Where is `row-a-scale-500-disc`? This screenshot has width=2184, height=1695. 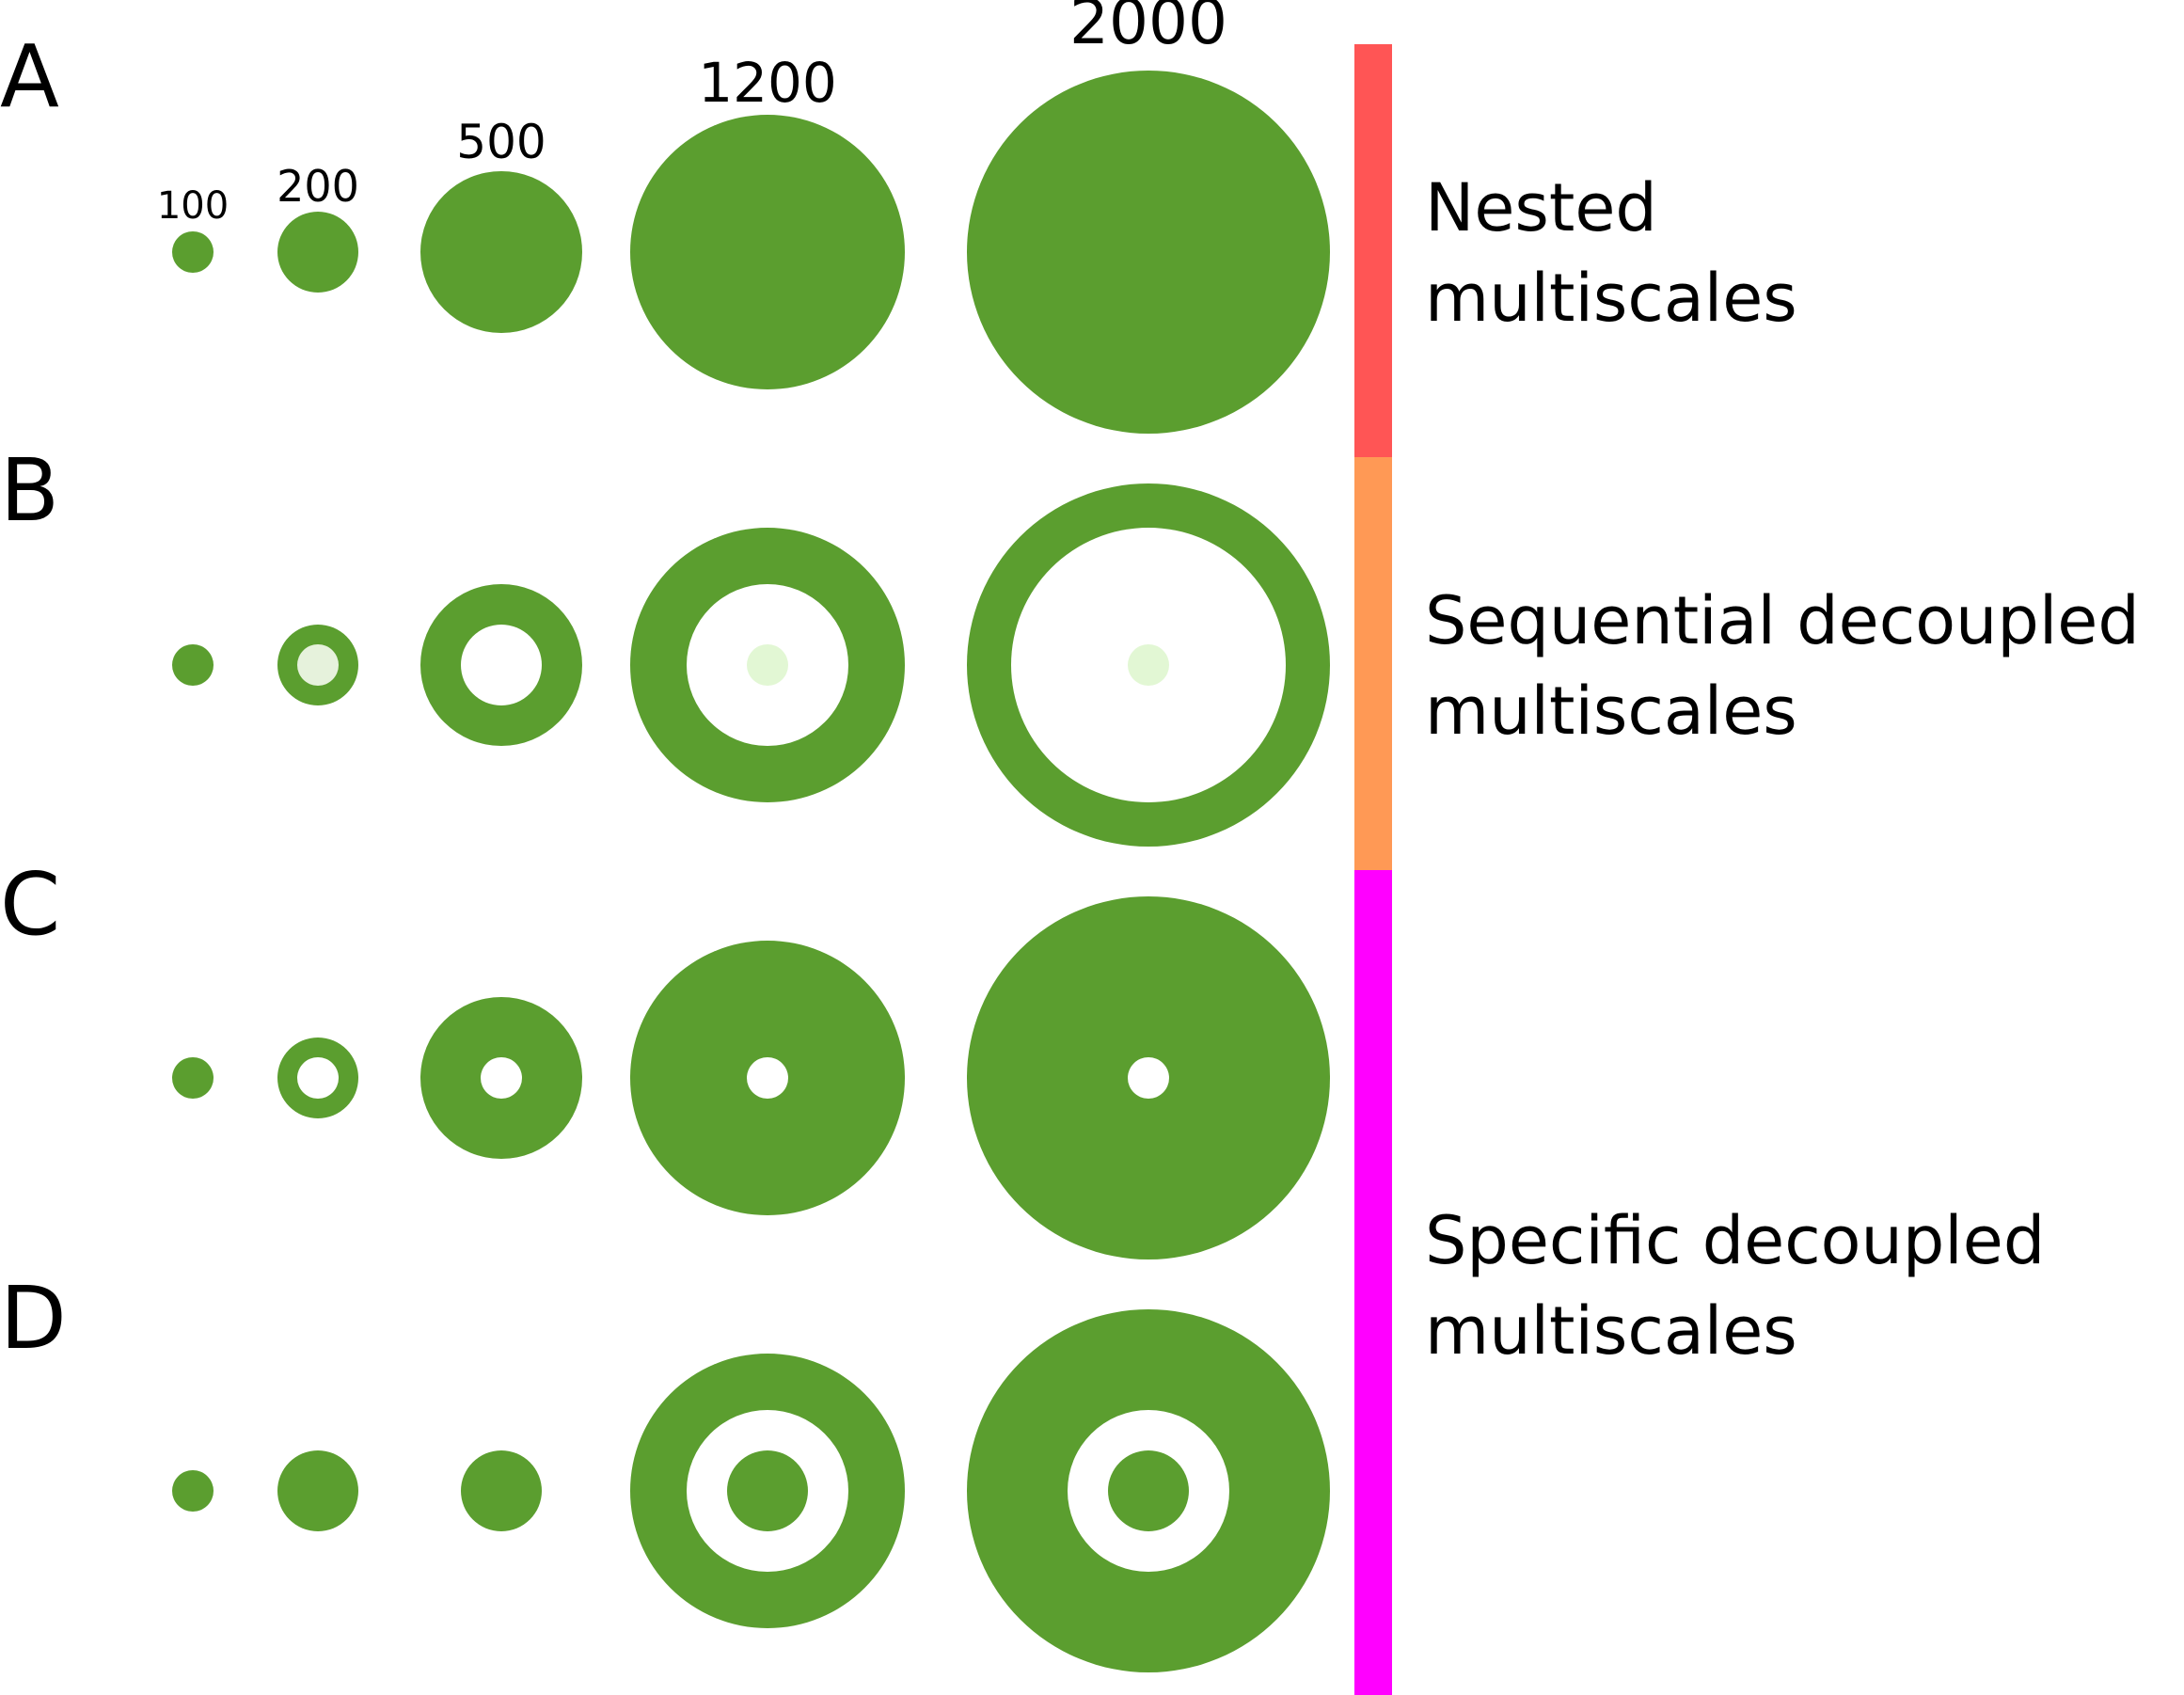 row-a-scale-500-disc is located at coordinates (501, 252).